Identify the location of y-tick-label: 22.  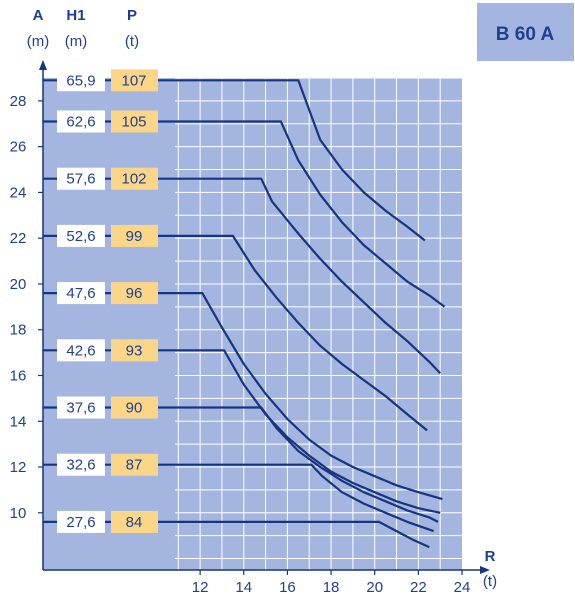
(18, 238).